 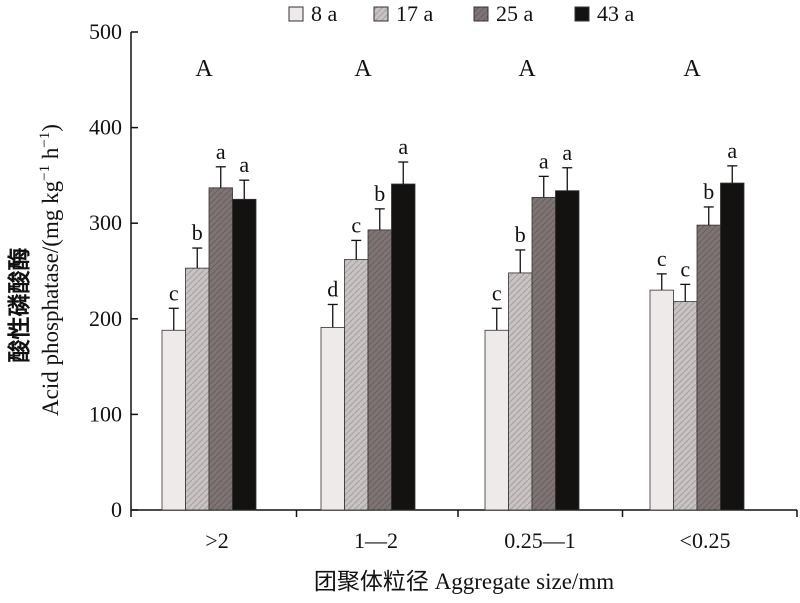 I want to click on legend-label: 43 a, so click(x=616, y=13).